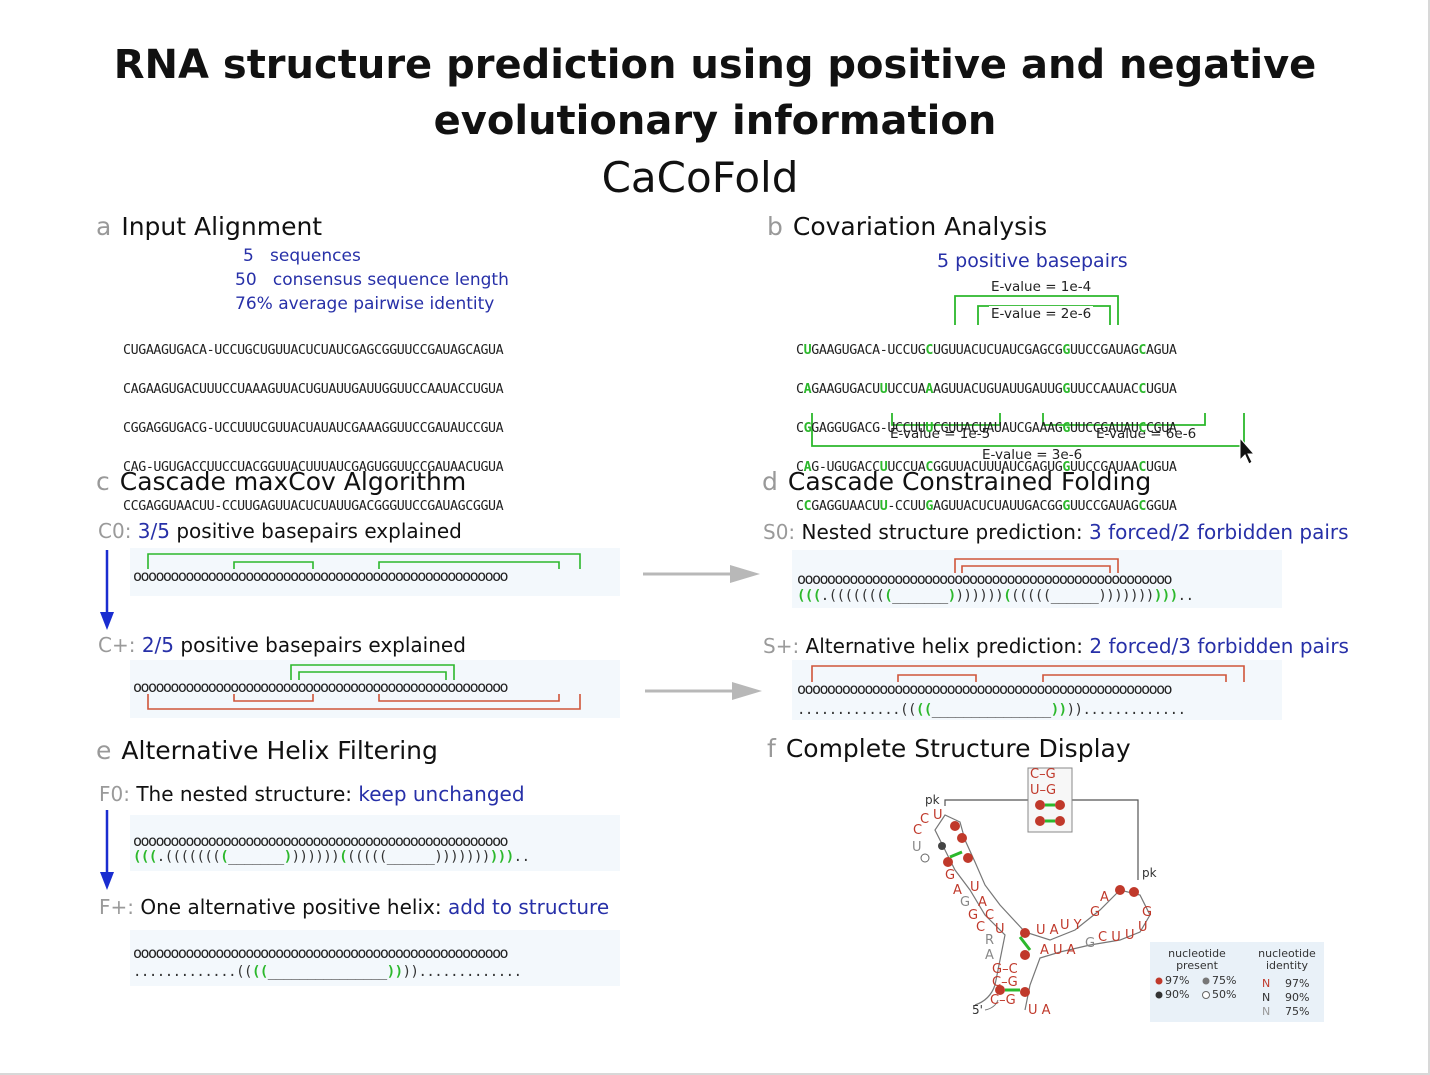 The image size is (1430, 1075). Describe the element at coordinates (280, 531) in the screenshot. I see `c0-label: C0: 3/5 positive basepairs explained` at that location.